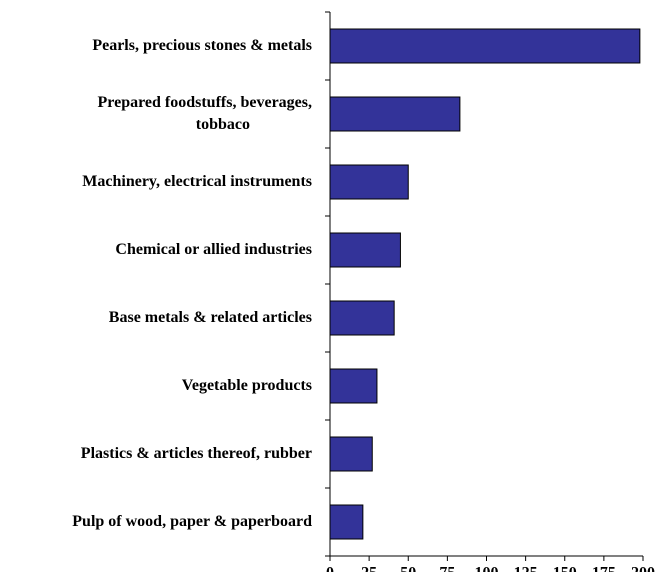 The height and width of the screenshot is (572, 660). Describe the element at coordinates (408, 568) in the screenshot. I see `x-tick-label: 50` at that location.